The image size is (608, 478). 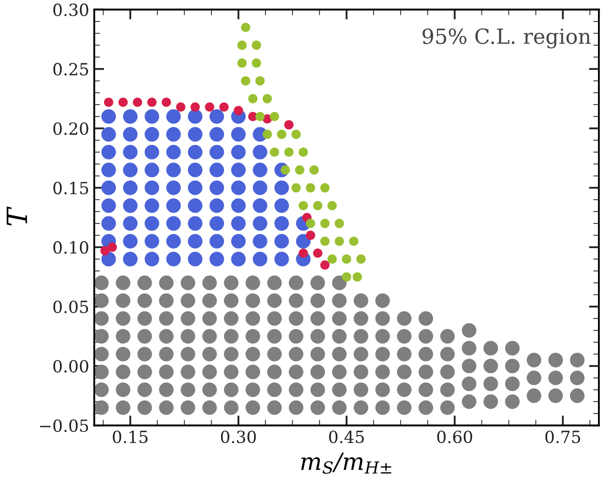 What do you see at coordinates (70, 128) in the screenshot?
I see `y-tick-label: 0.20` at bounding box center [70, 128].